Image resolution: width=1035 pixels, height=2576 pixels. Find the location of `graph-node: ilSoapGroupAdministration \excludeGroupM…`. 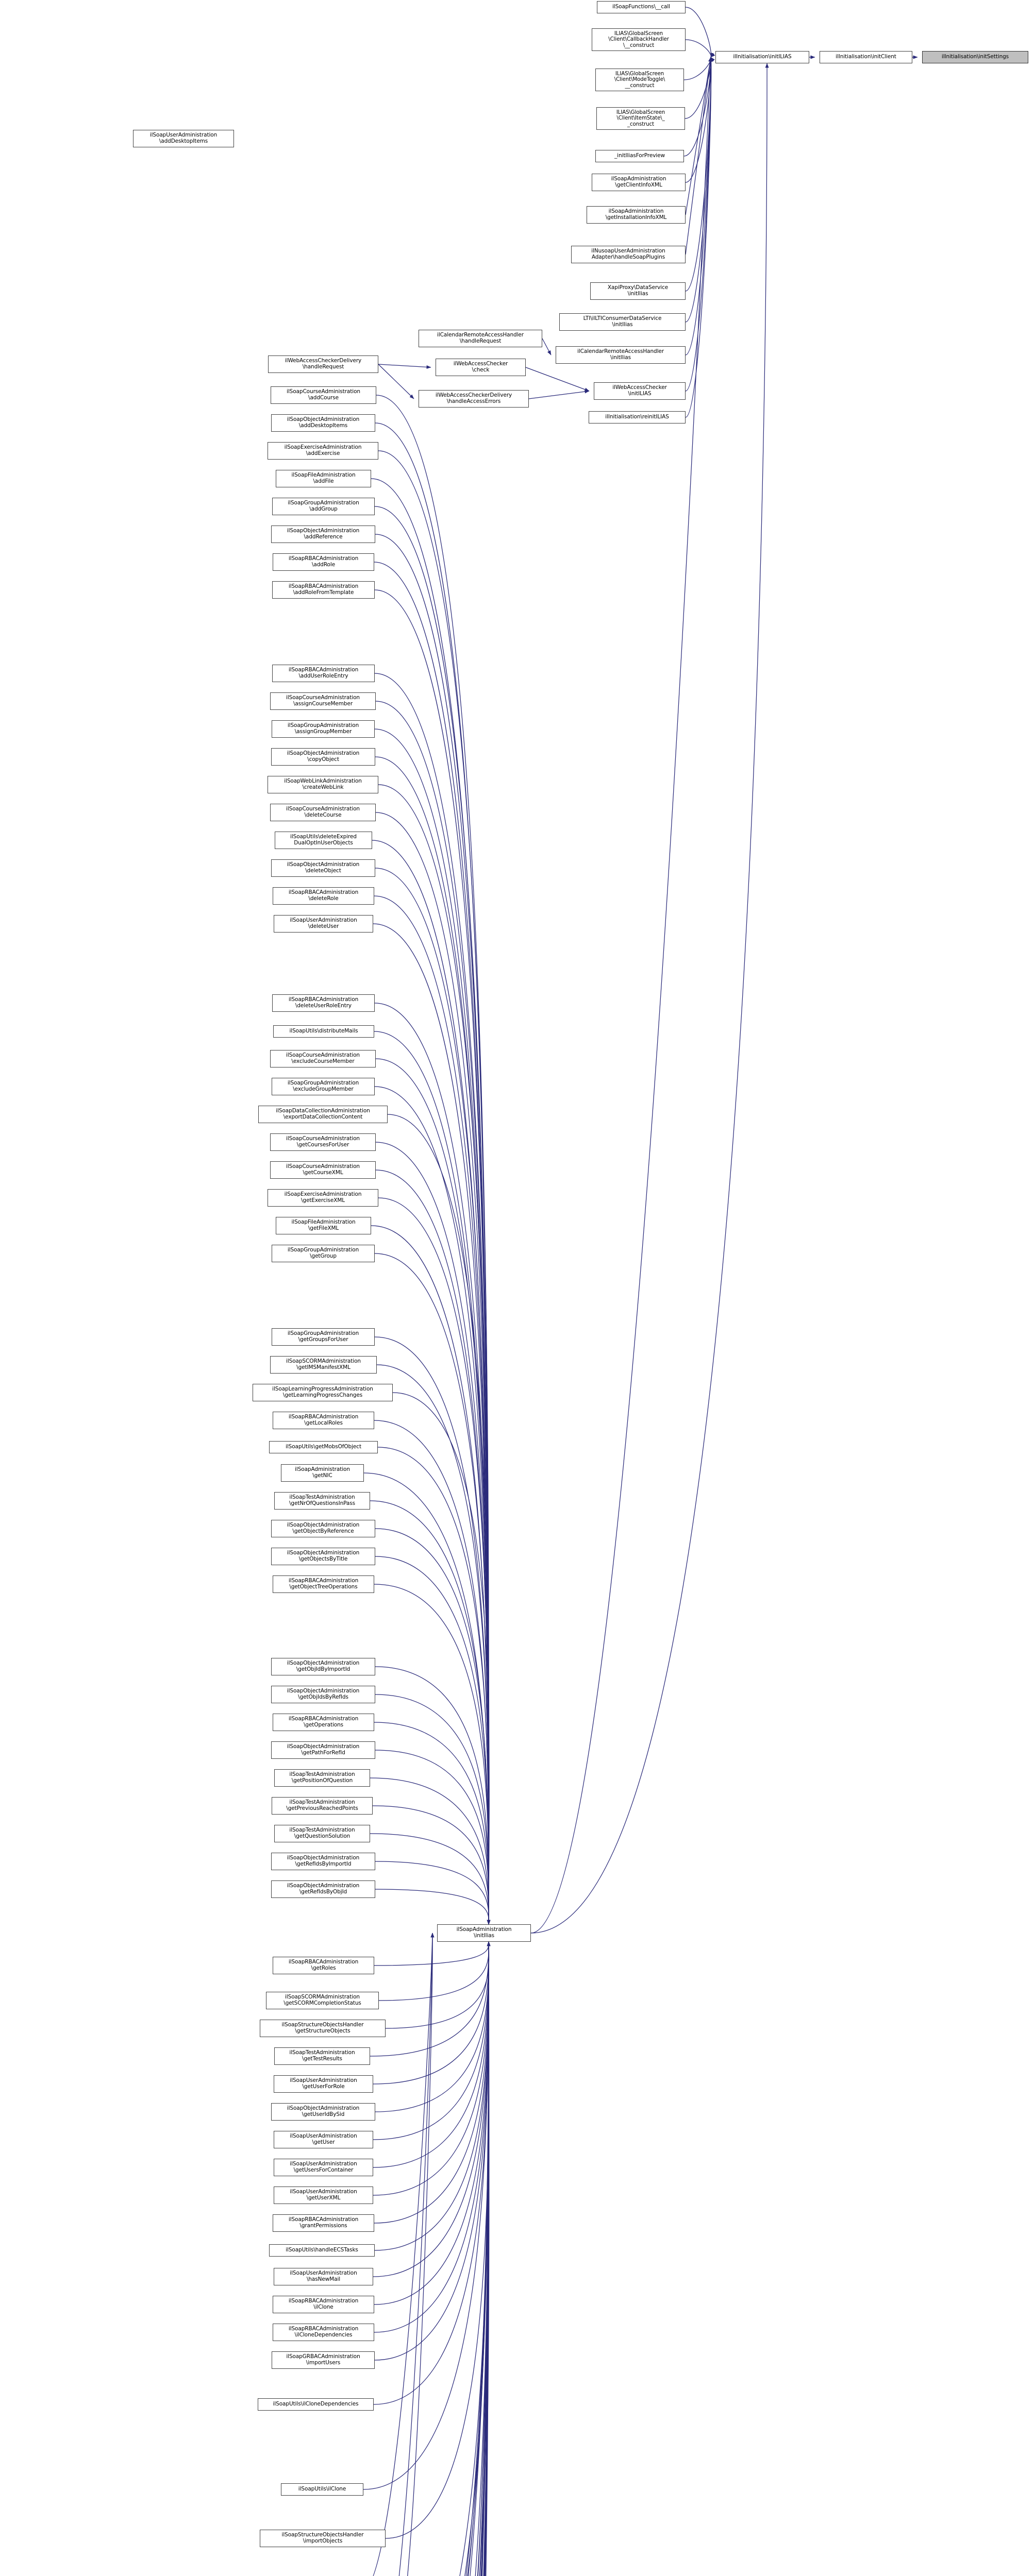

graph-node: ilSoapGroupAdministration \excludeGroupM… is located at coordinates (323, 1086).